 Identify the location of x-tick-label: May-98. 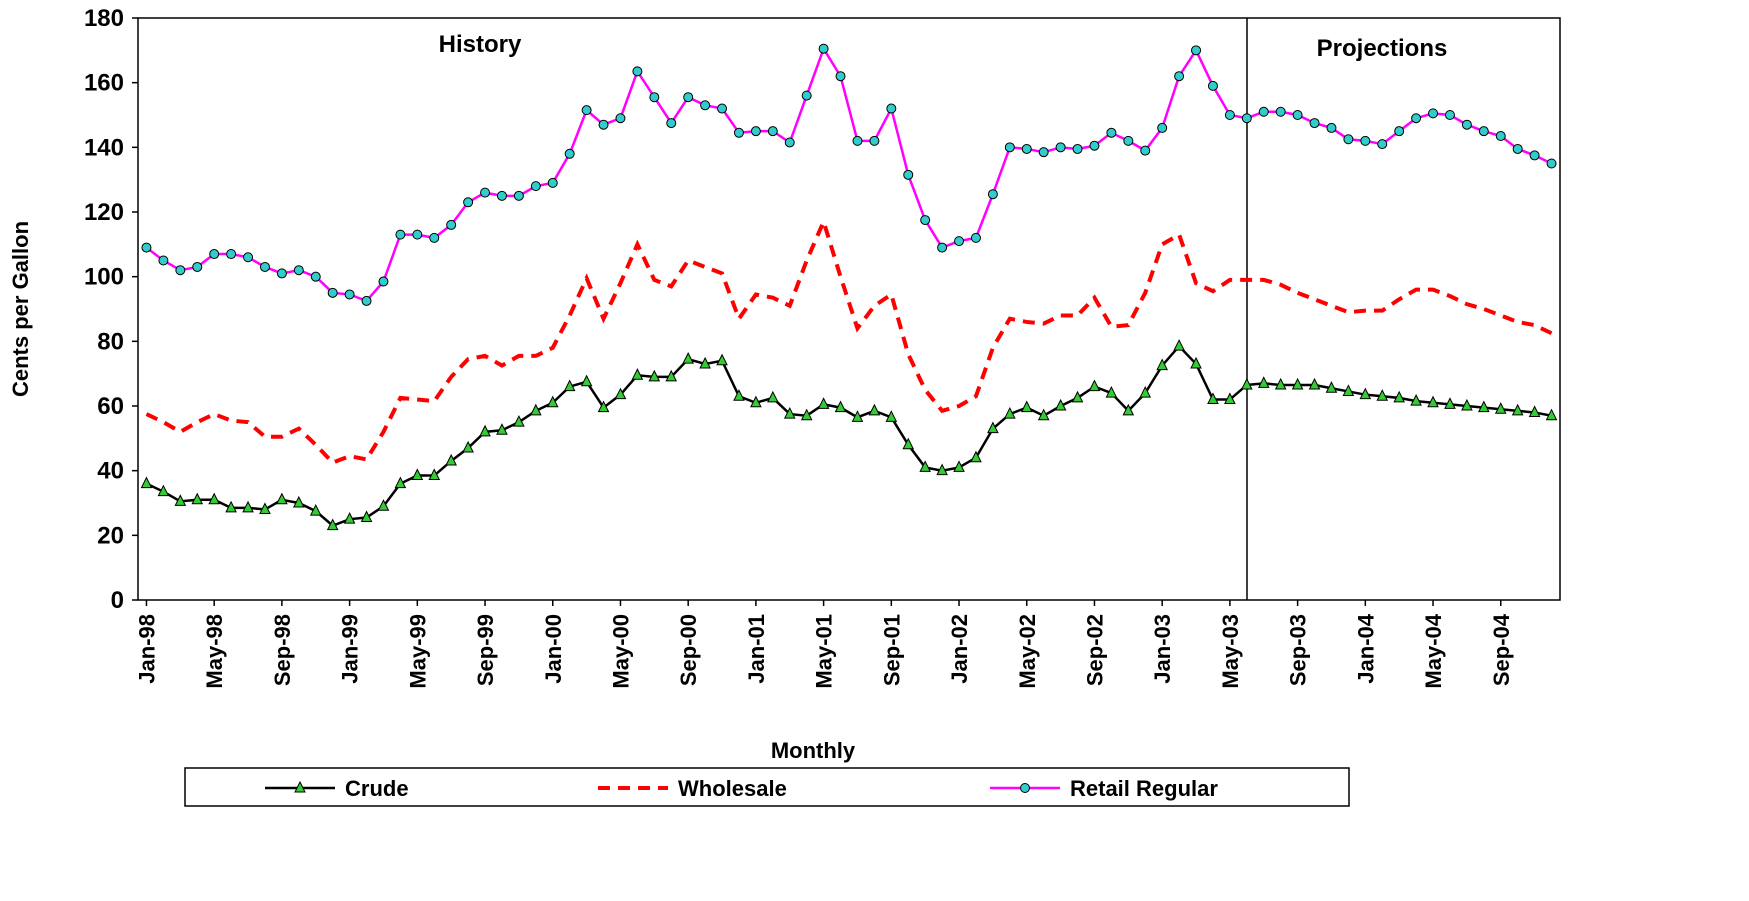
(214, 651).